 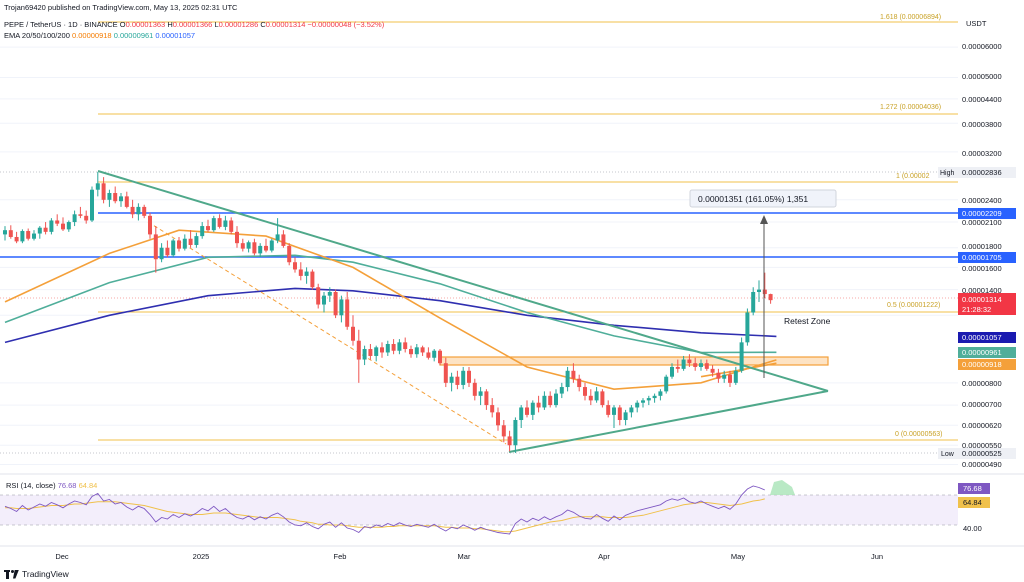 What do you see at coordinates (982, 99) in the screenshot?
I see `price-tick-label: 0.00004400` at bounding box center [982, 99].